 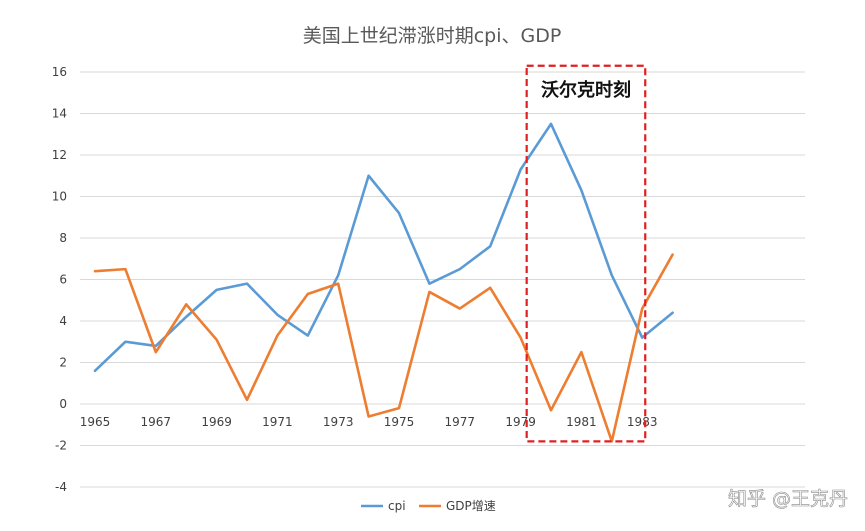 What do you see at coordinates (63, 404) in the screenshot?
I see `y-tick-label: 0` at bounding box center [63, 404].